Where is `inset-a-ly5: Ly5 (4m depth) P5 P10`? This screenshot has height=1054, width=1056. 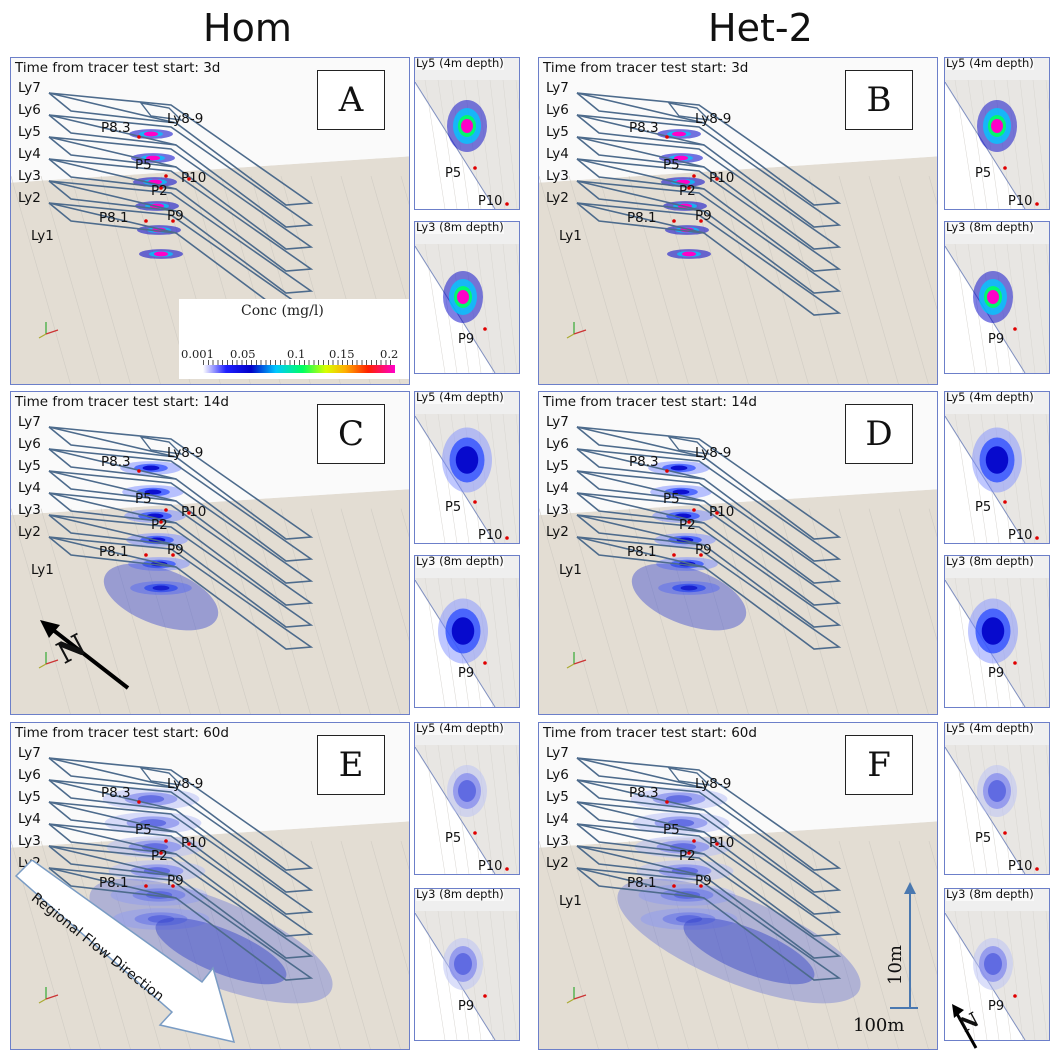
inset-a-ly5: Ly5 (4m depth) P5 P10 is located at coordinates (467, 133).